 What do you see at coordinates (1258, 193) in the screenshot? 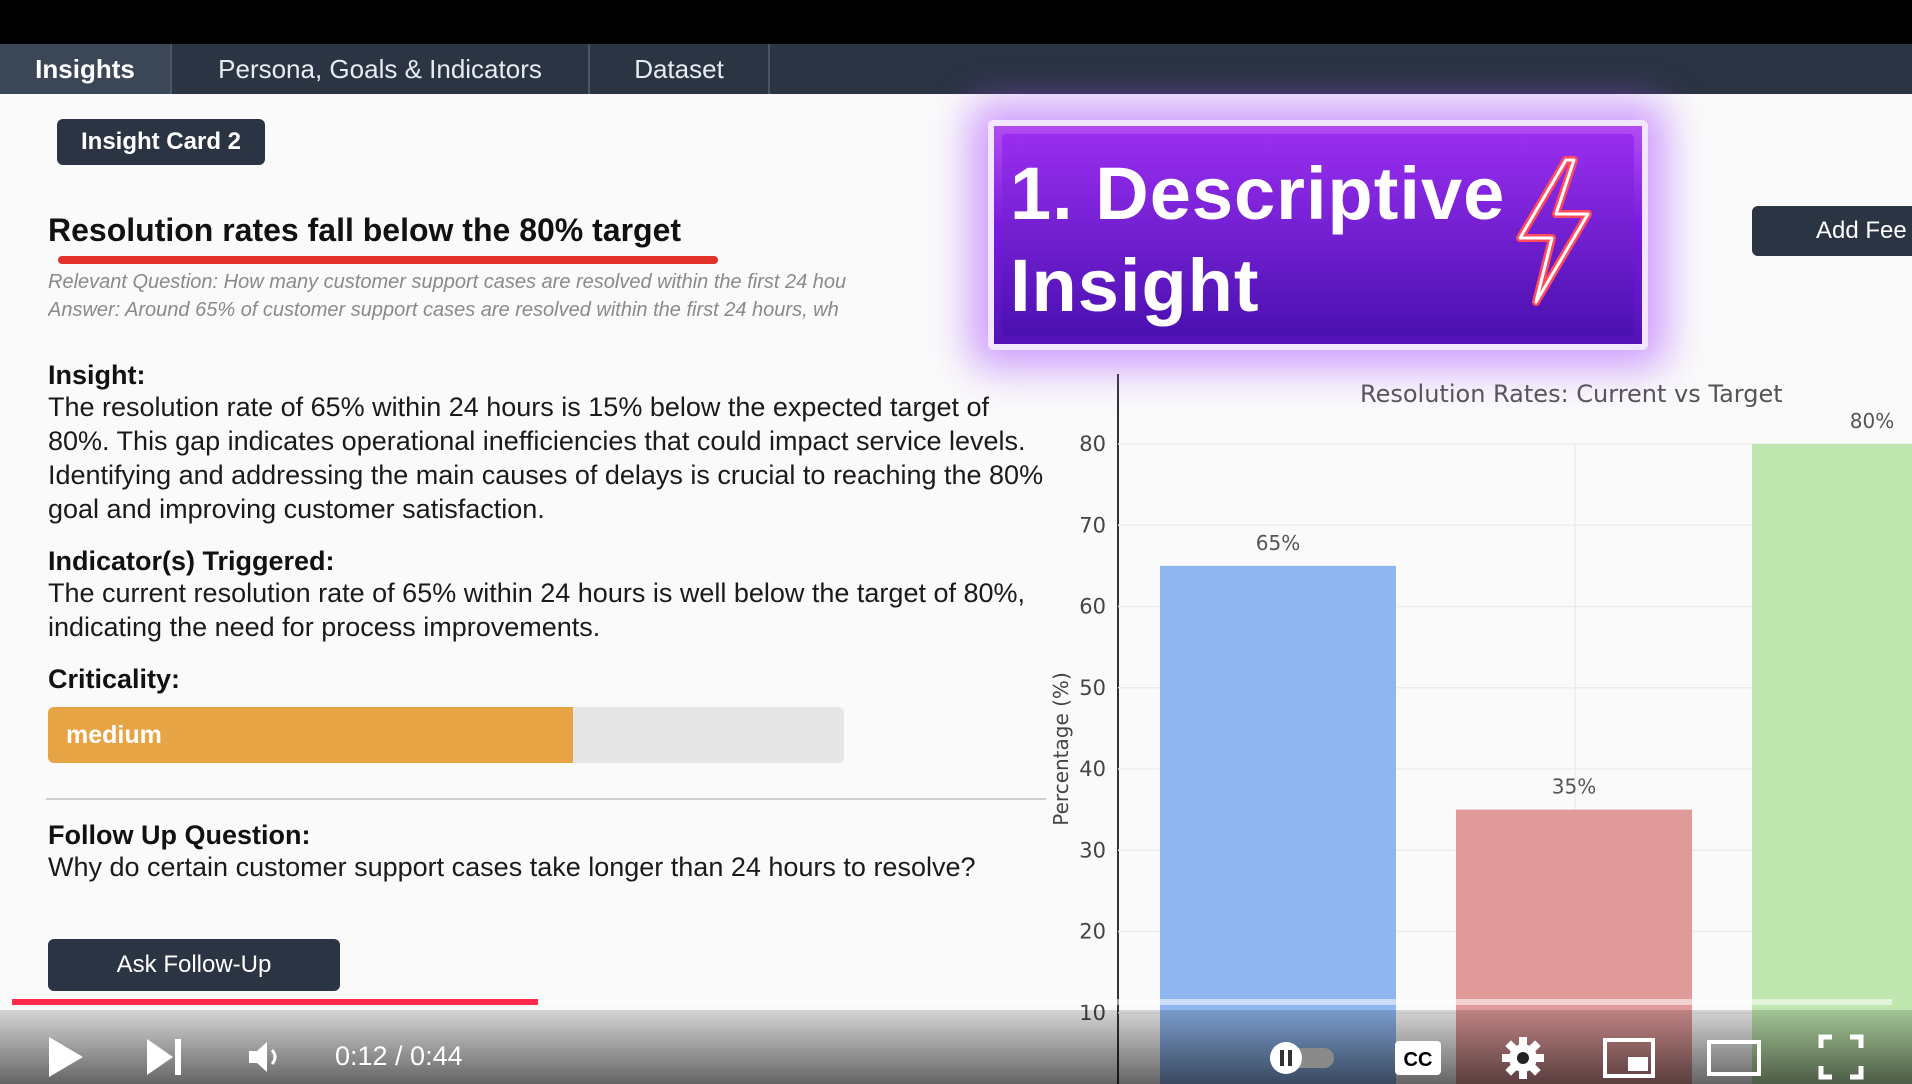
I see `overlay-line-1: 1. Descriptive` at bounding box center [1258, 193].